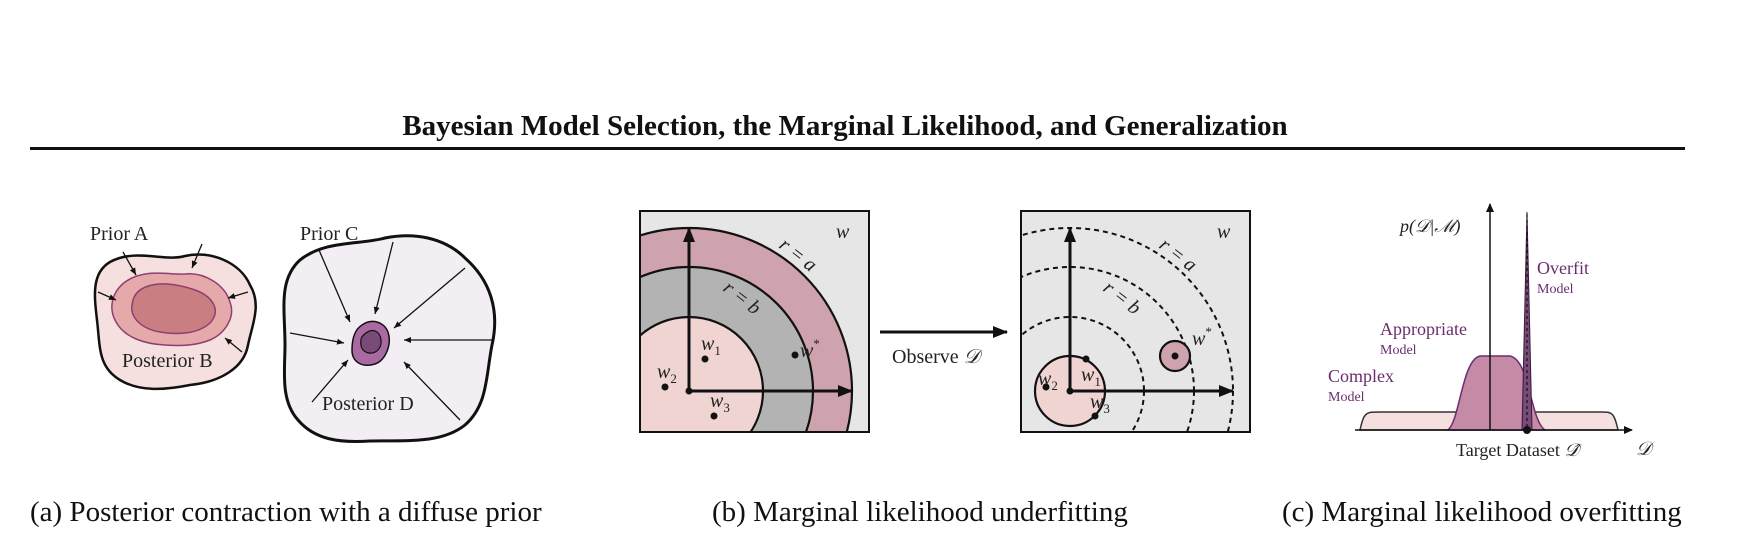 The width and height of the screenshot is (1748, 544). What do you see at coordinates (711, 345) in the screenshot?
I see `w1-label: w1` at bounding box center [711, 345].